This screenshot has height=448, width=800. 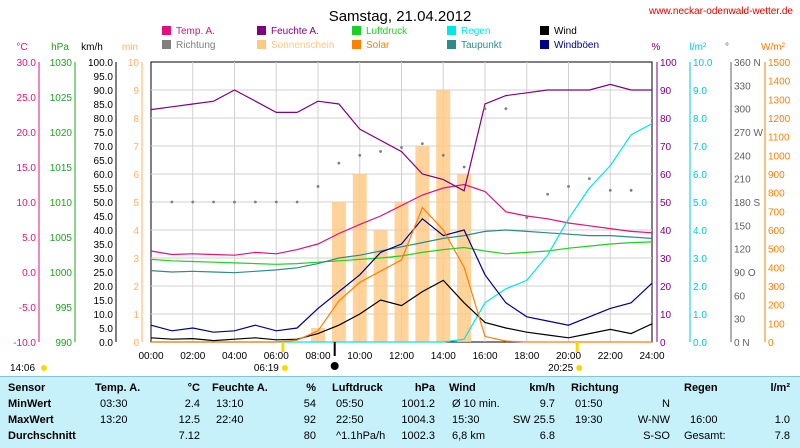 I want to click on wind-tick-label: 80.0, so click(x=104, y=119).